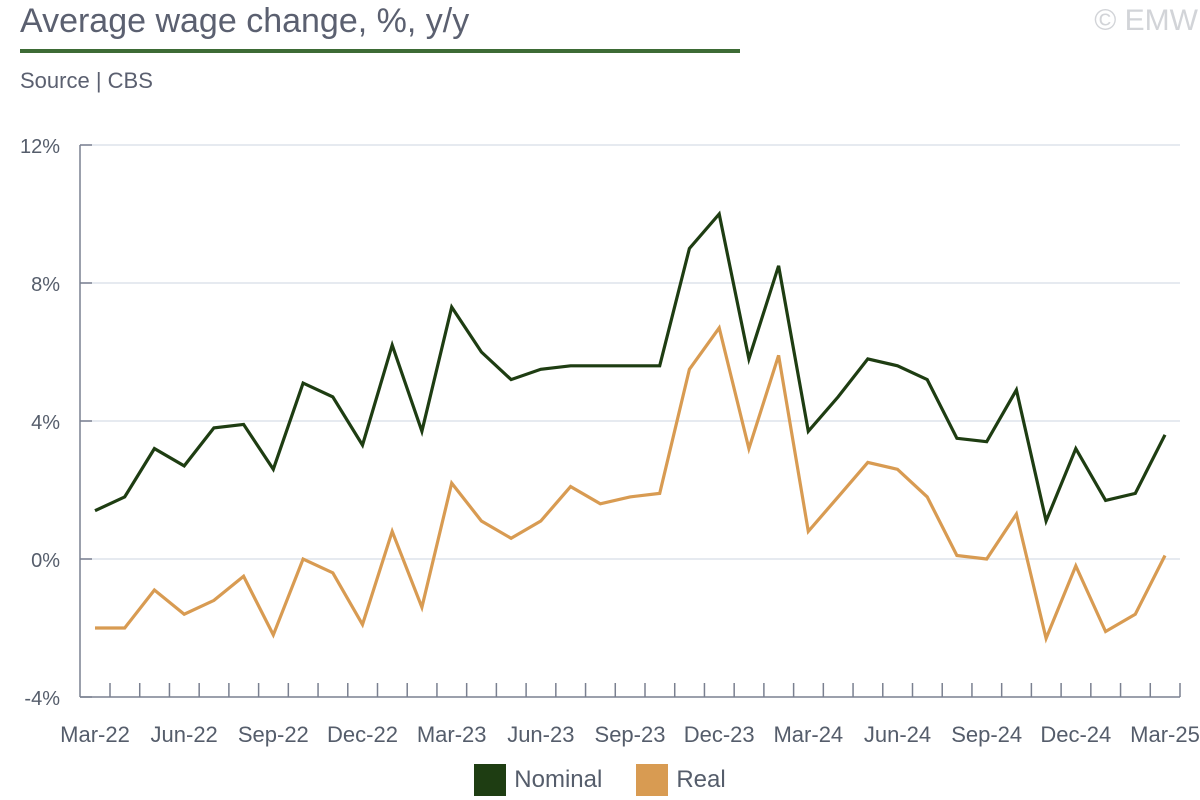 Image resolution: width=1200 pixels, height=800 pixels. I want to click on legend: Nominal Real, so click(600, 780).